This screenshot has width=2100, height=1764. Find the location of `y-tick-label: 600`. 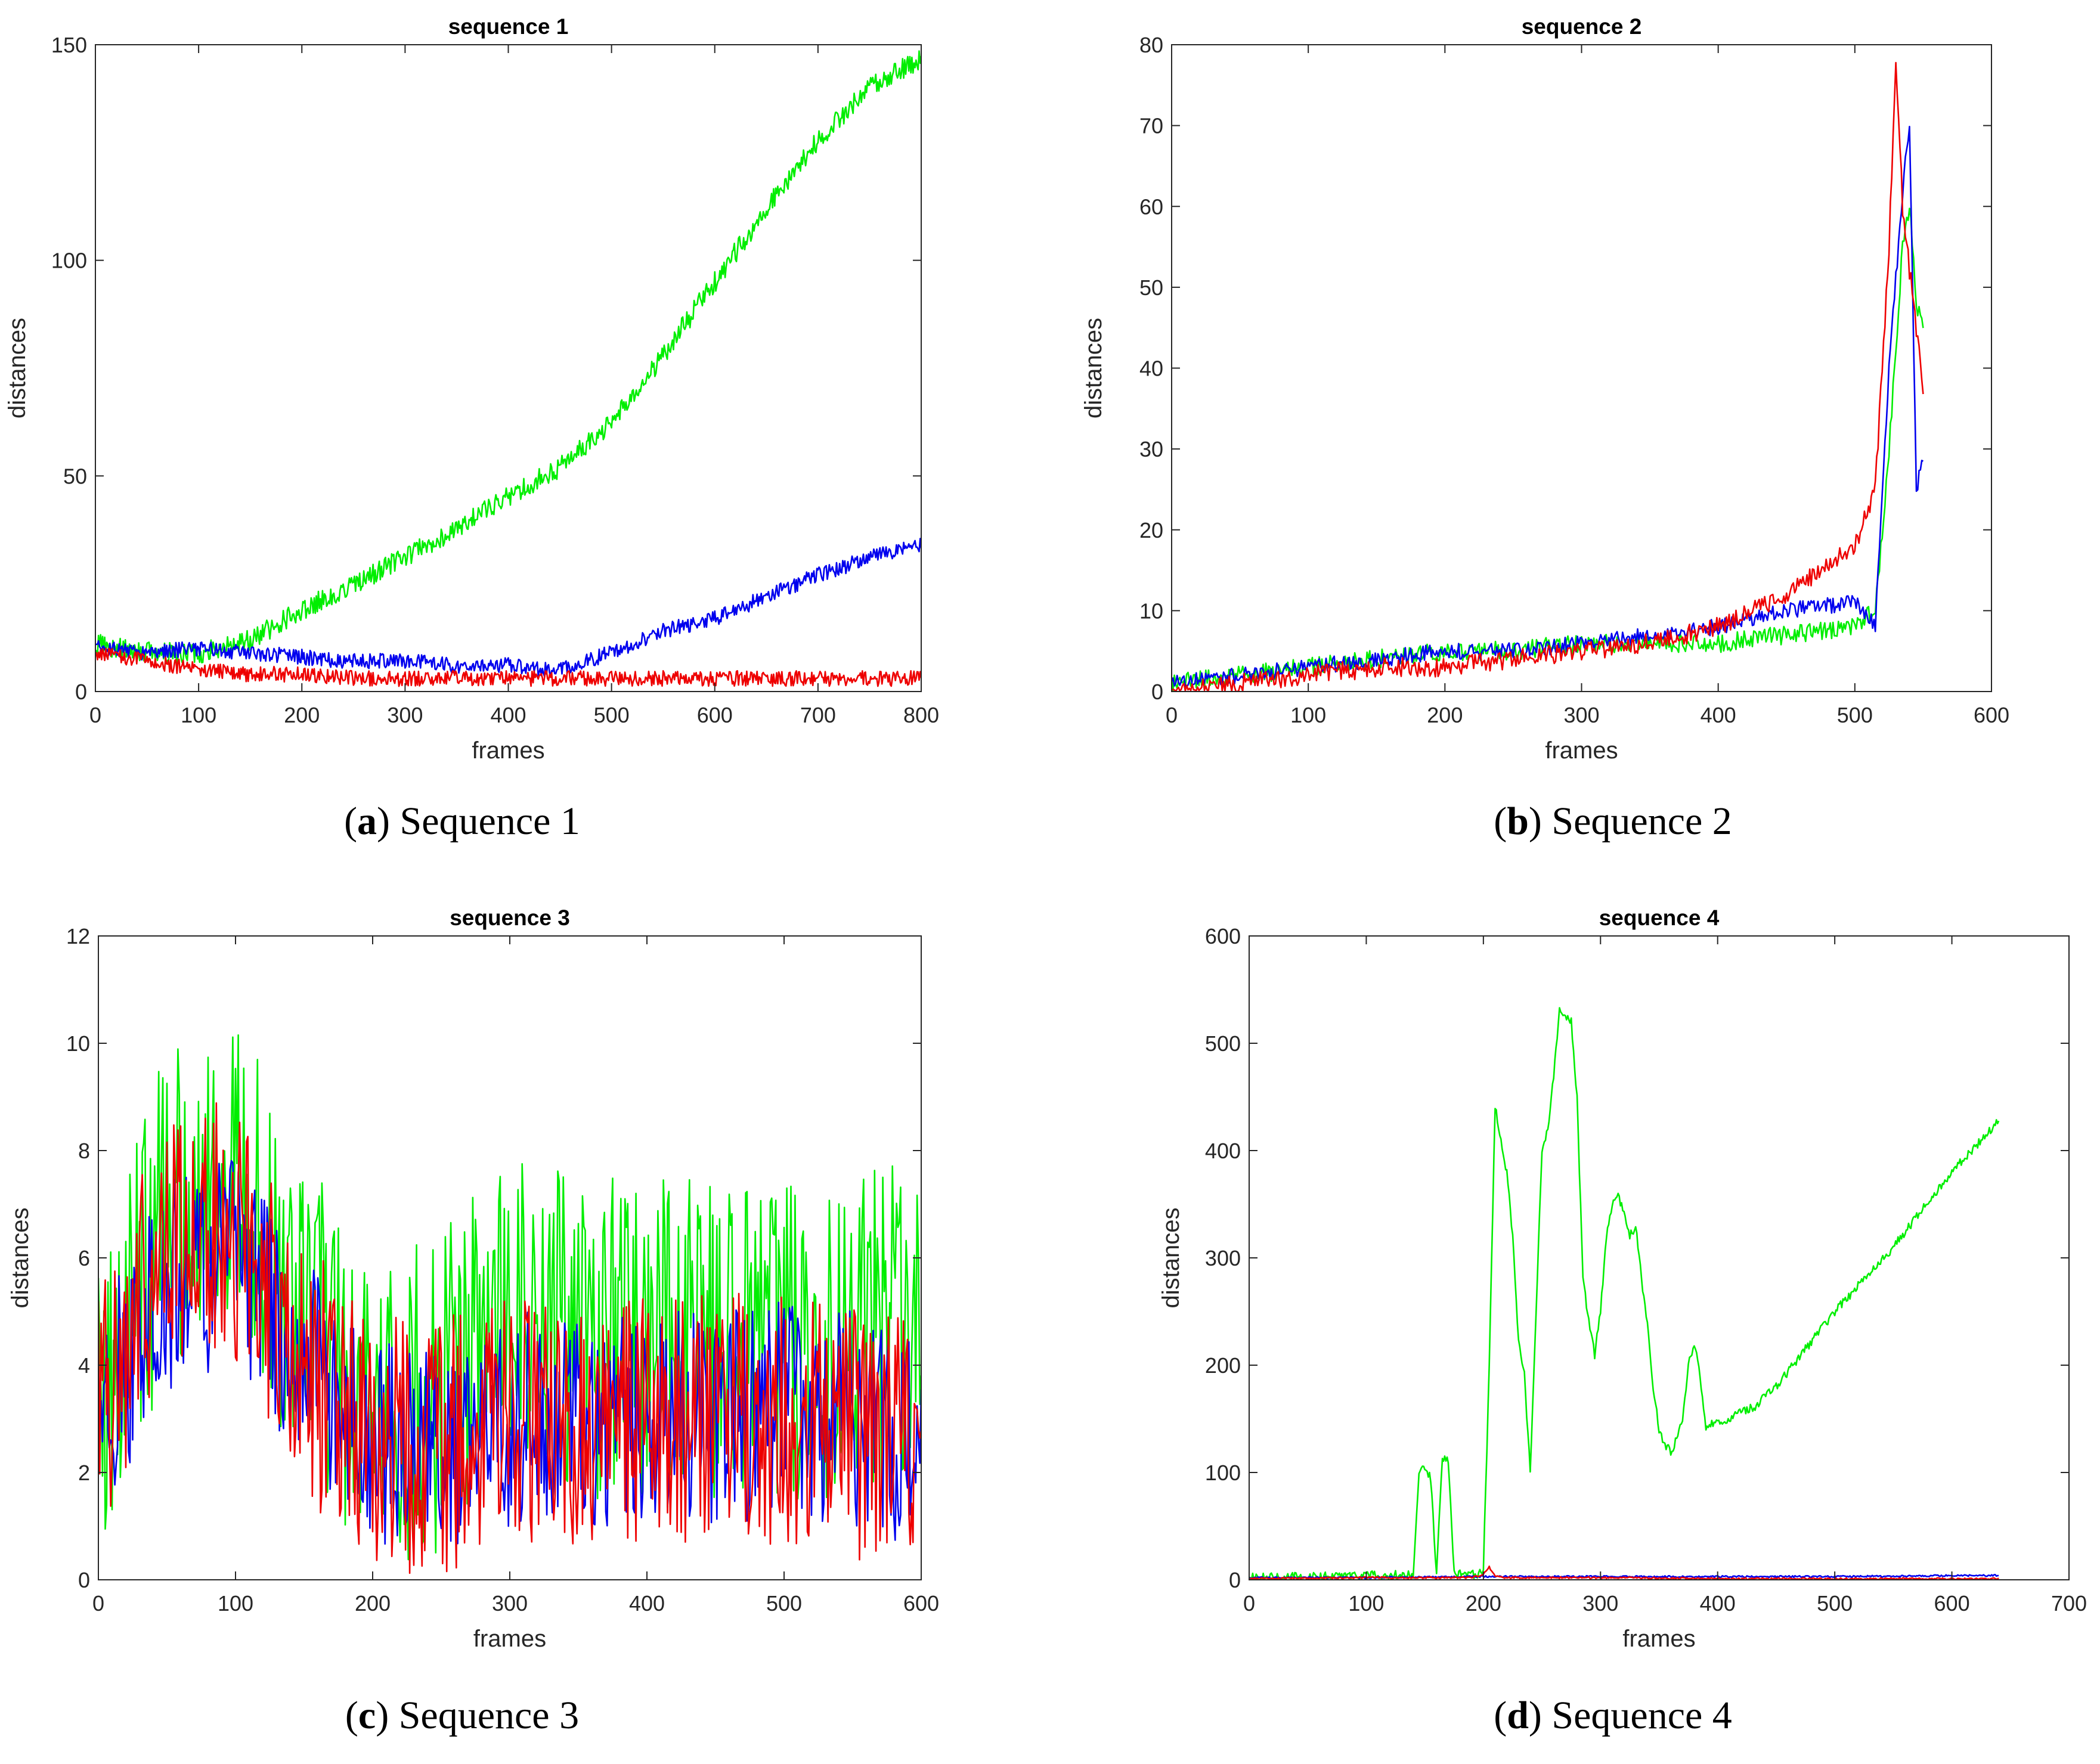

y-tick-label: 600 is located at coordinates (1223, 936).